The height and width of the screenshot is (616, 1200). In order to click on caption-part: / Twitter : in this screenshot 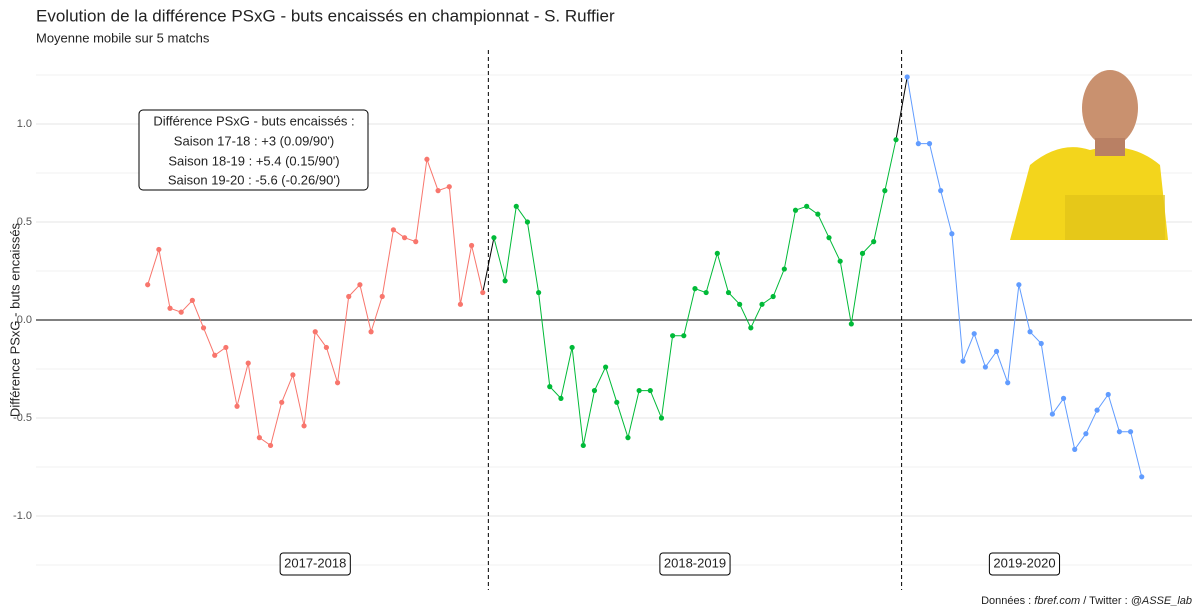, I will do `click(1105, 601)`.